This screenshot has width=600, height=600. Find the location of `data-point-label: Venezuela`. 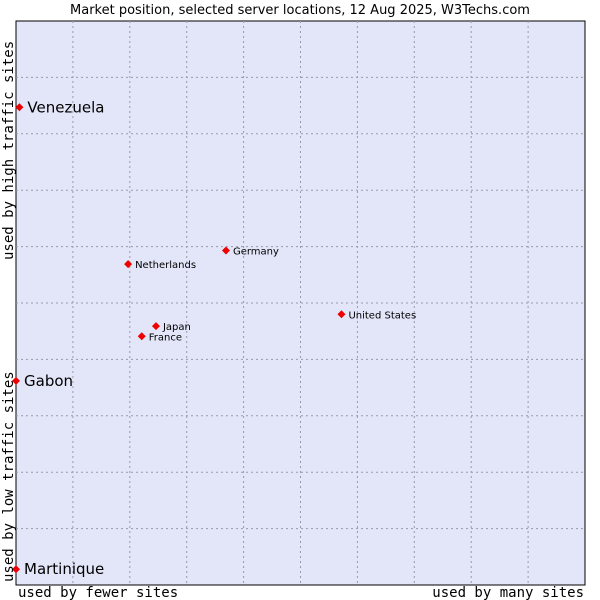

data-point-label: Venezuela is located at coordinates (65, 107).